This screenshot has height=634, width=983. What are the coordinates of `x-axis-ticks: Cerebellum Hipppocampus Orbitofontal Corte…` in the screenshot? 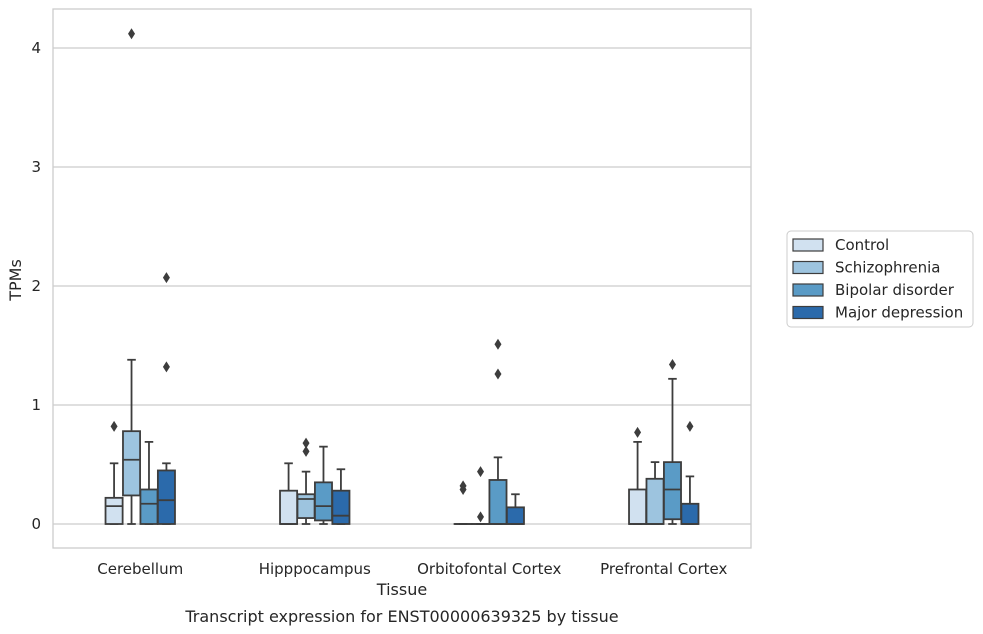 It's located at (412, 569).